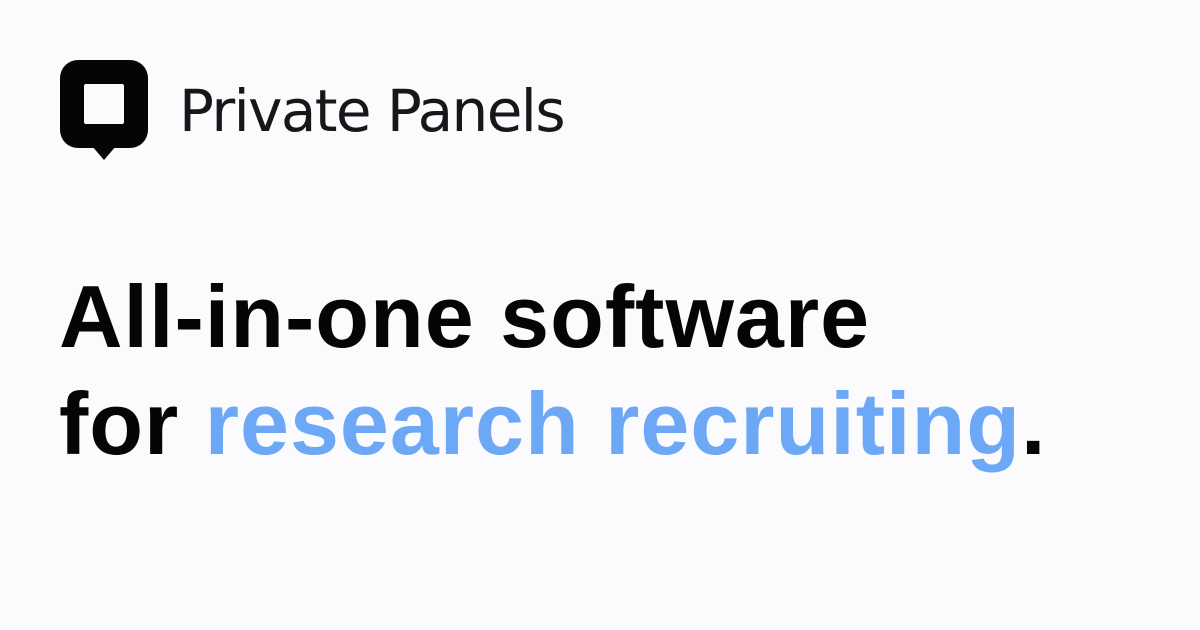  What do you see at coordinates (104, 110) in the screenshot?
I see `speech-bubble-icon` at bounding box center [104, 110].